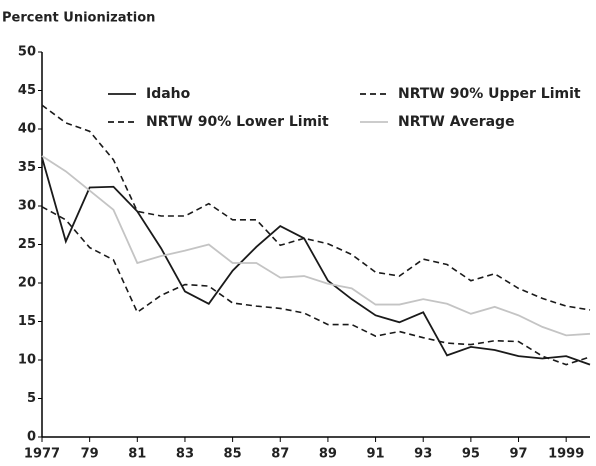 The height and width of the screenshot is (466, 596). What do you see at coordinates (31, 437) in the screenshot?
I see `y-tick-label: 0` at bounding box center [31, 437].